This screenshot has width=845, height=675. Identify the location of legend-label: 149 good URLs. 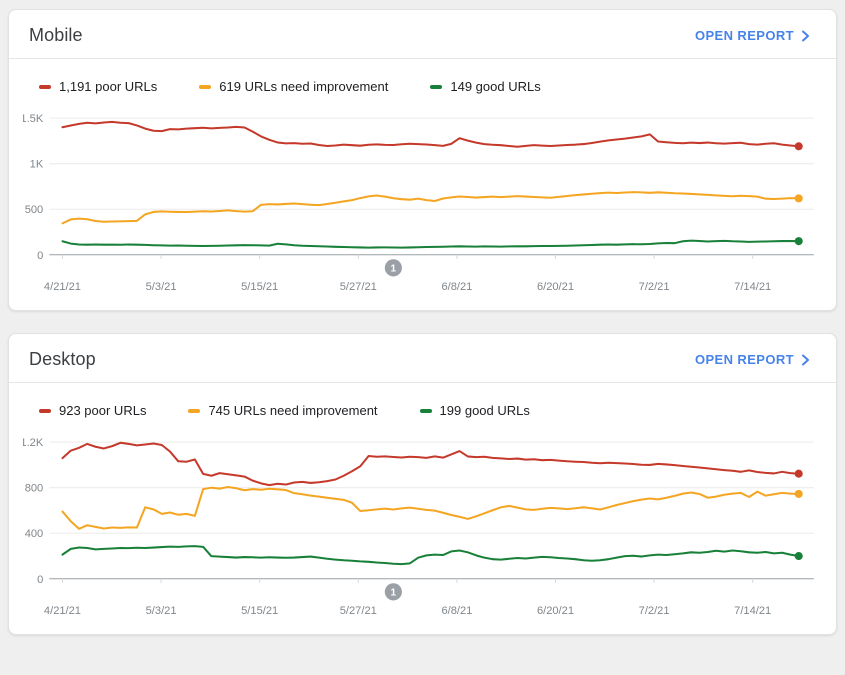
(495, 86).